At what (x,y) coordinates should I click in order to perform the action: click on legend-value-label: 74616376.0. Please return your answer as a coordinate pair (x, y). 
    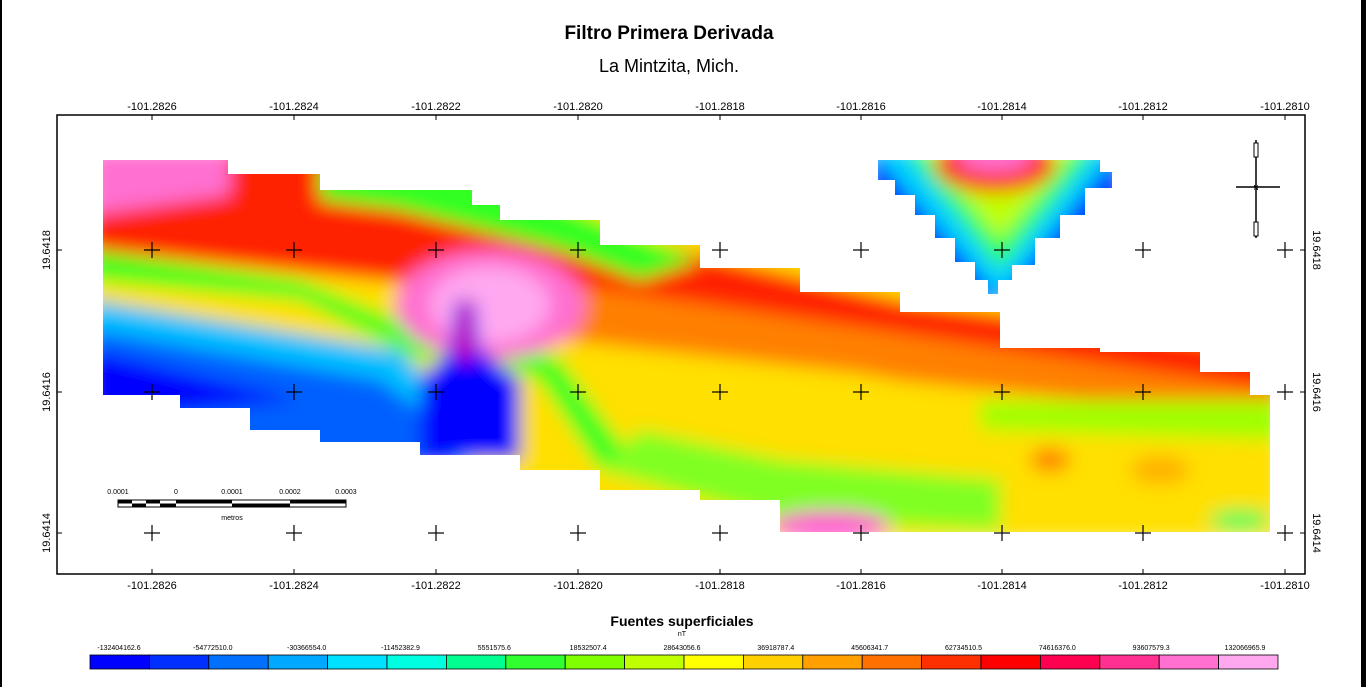
    Looking at the image, I should click on (1057, 648).